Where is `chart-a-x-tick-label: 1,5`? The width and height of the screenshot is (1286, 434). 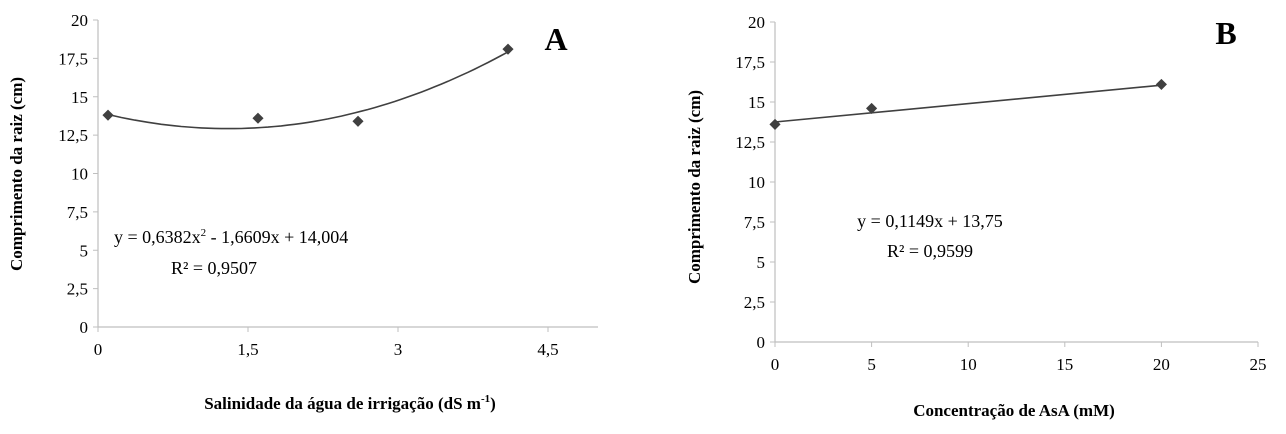
chart-a-x-tick-label: 1,5 is located at coordinates (247, 349).